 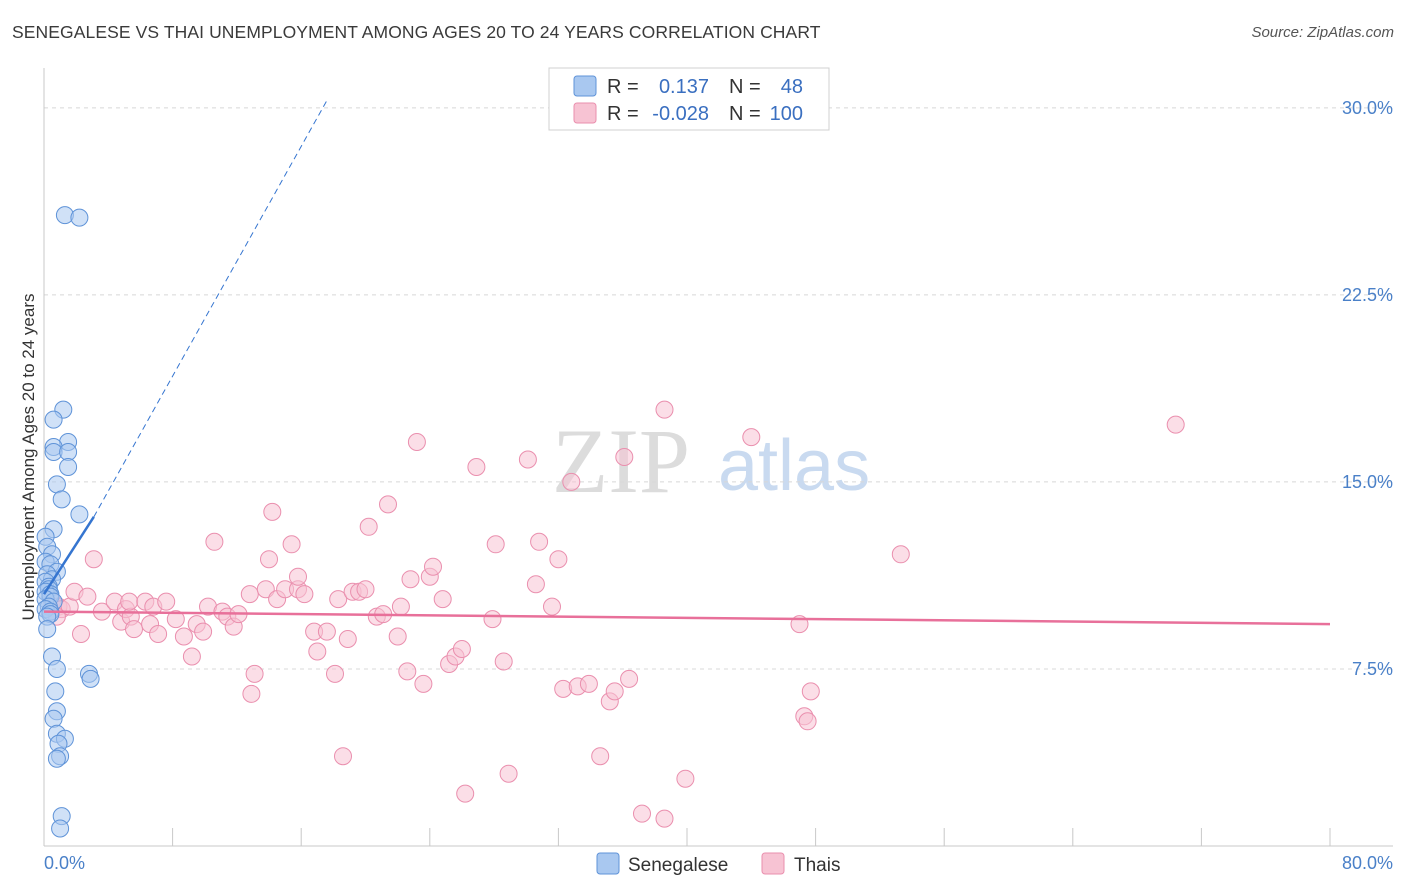 What do you see at coordinates (773, 863) in the screenshot?
I see `bottom-legend-swatch-thais` at bounding box center [773, 863].